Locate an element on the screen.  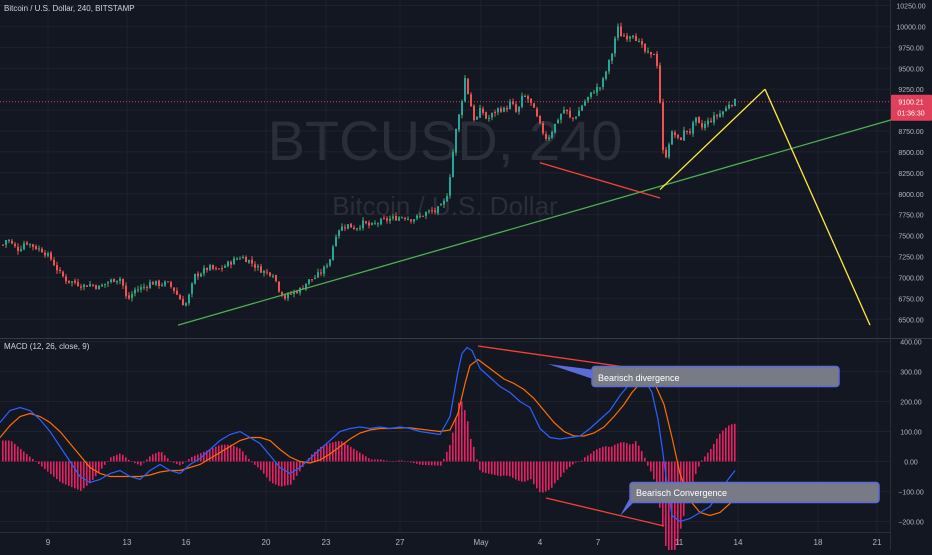
macd-title: MACD (12, 26, close, 9) is located at coordinates (47, 346).